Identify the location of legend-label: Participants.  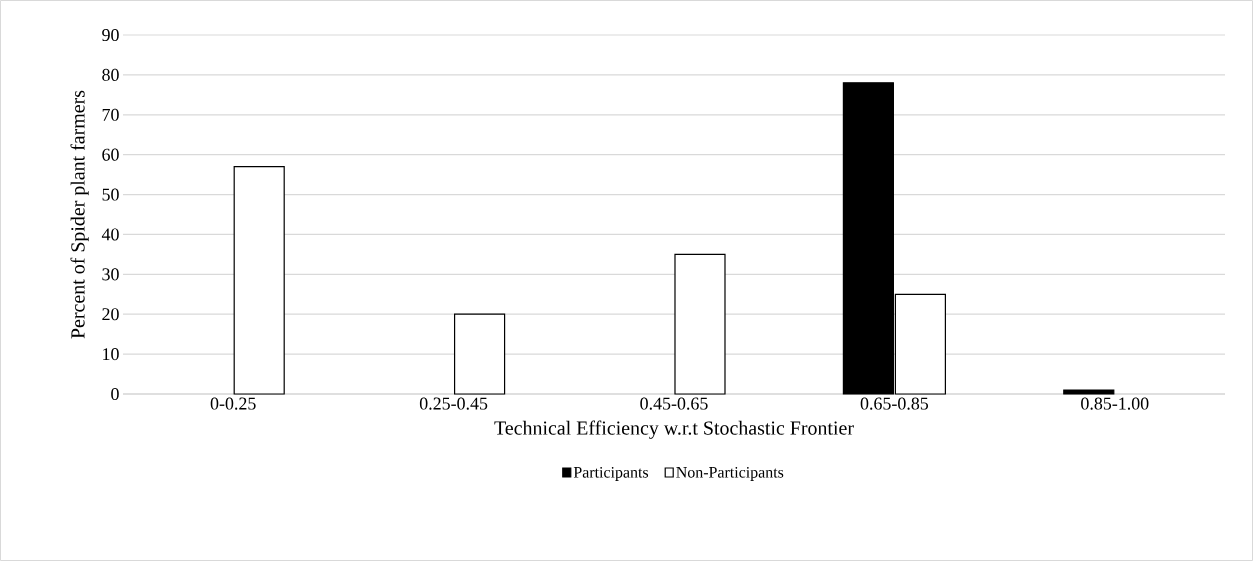
(611, 473).